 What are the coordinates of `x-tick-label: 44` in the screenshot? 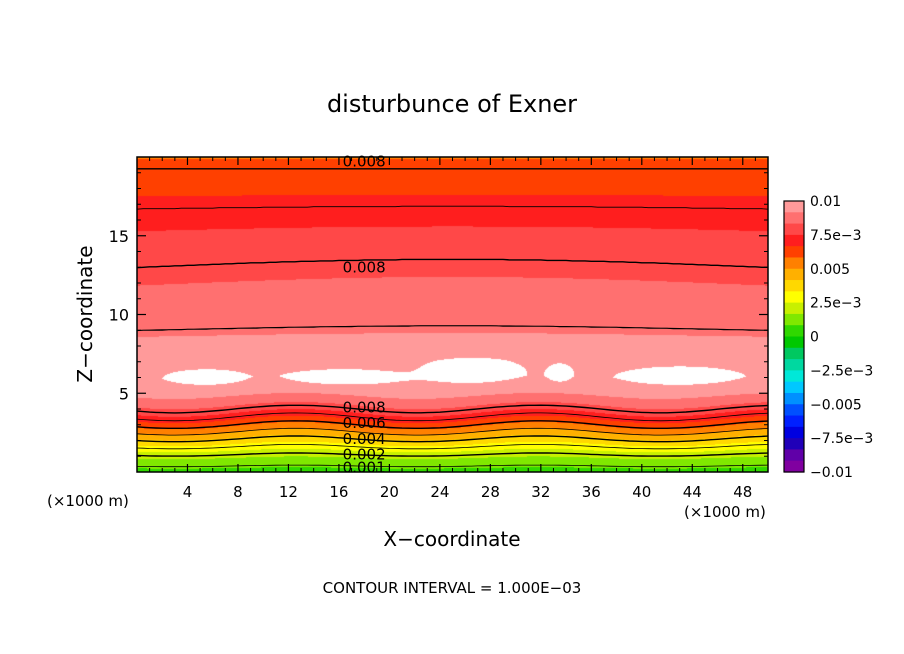 It's located at (692, 492).